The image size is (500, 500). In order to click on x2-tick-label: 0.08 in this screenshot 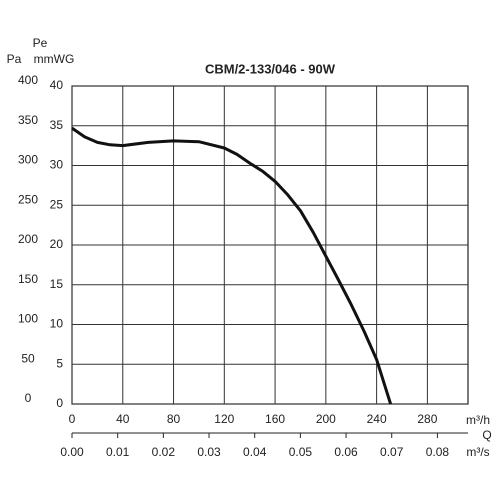, I will do `click(438, 452)`.